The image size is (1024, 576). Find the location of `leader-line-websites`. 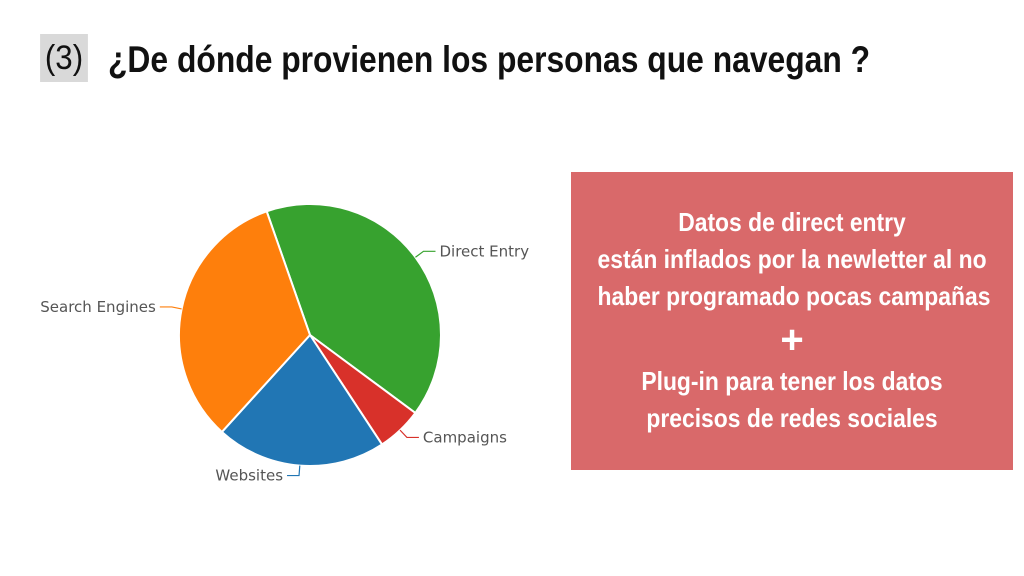

leader-line-websites is located at coordinates (294, 471).